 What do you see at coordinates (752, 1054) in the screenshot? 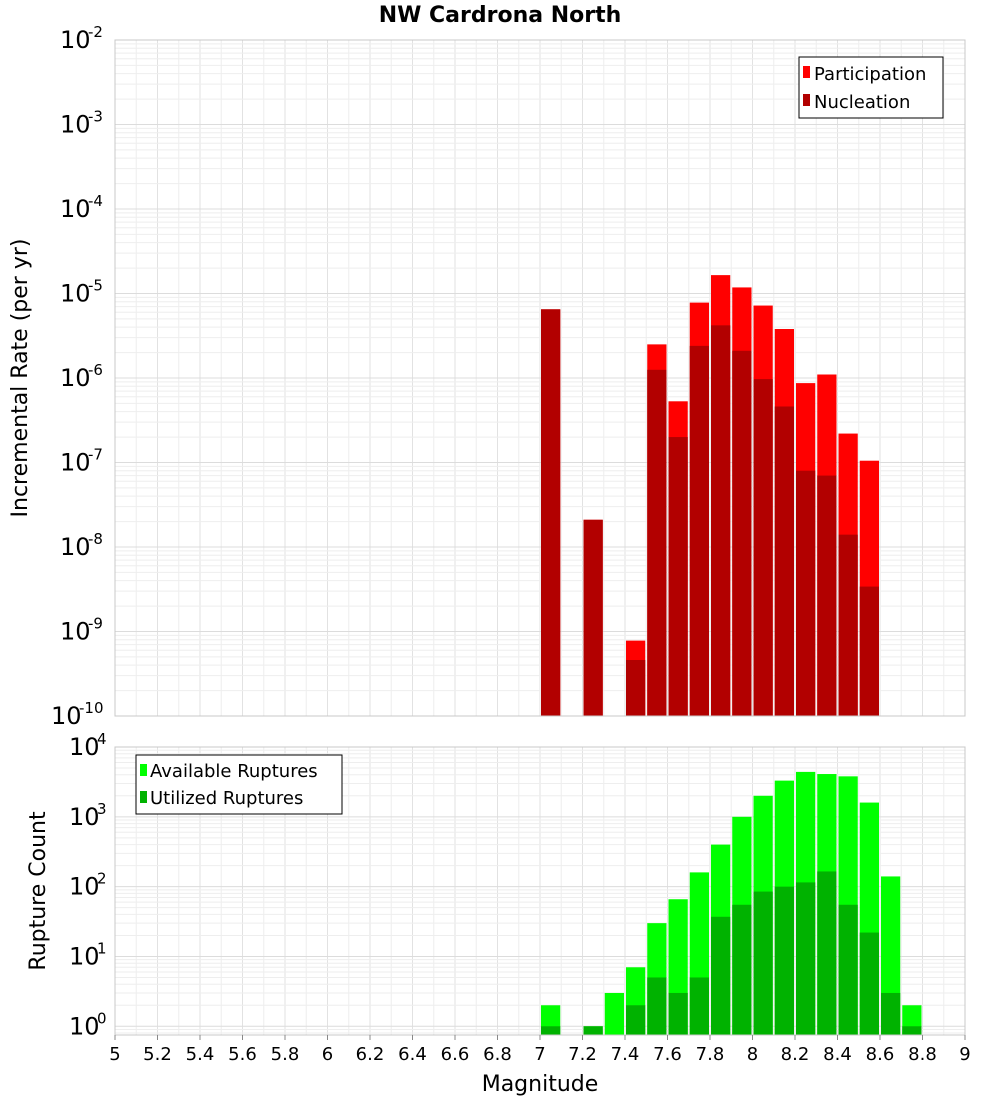
I see `x-tick-label: 8` at bounding box center [752, 1054].